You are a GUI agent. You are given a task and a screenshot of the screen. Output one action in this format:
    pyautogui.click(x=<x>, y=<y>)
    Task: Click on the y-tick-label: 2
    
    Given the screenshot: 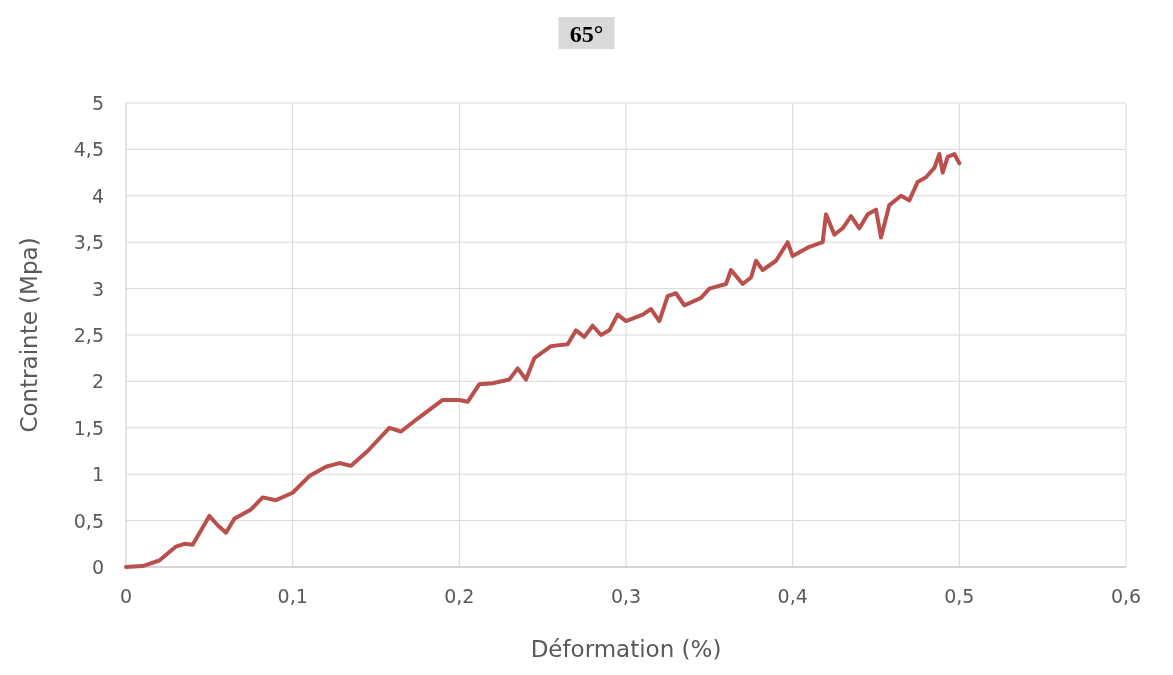 What is the action you would take?
    pyautogui.click(x=97, y=381)
    